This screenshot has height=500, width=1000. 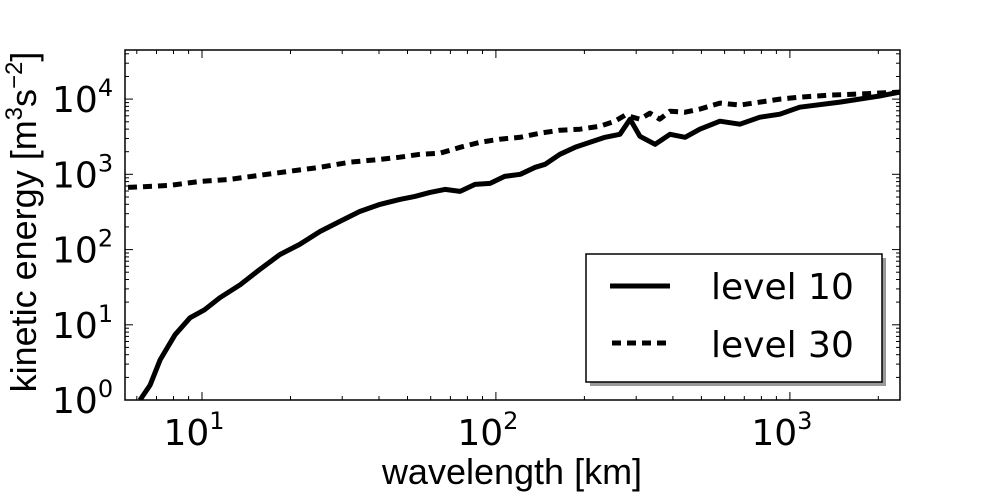 I want to click on y-tick-label: 10³, so click(x=82, y=172).